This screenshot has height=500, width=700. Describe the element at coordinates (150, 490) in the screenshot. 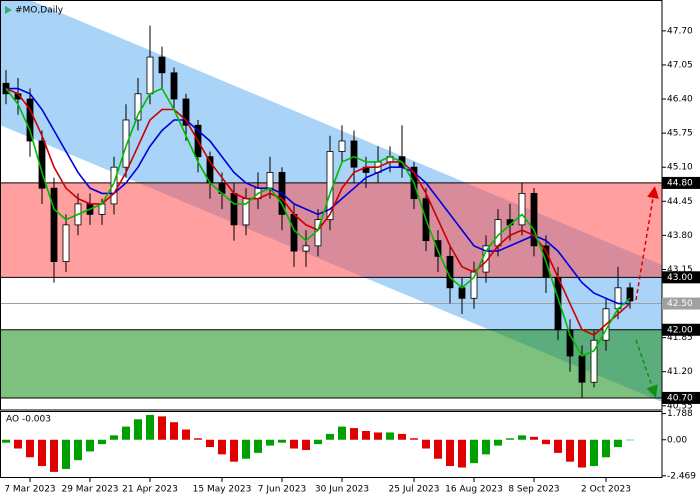

I see `x-tick-label: 21 Apr 2023` at that location.